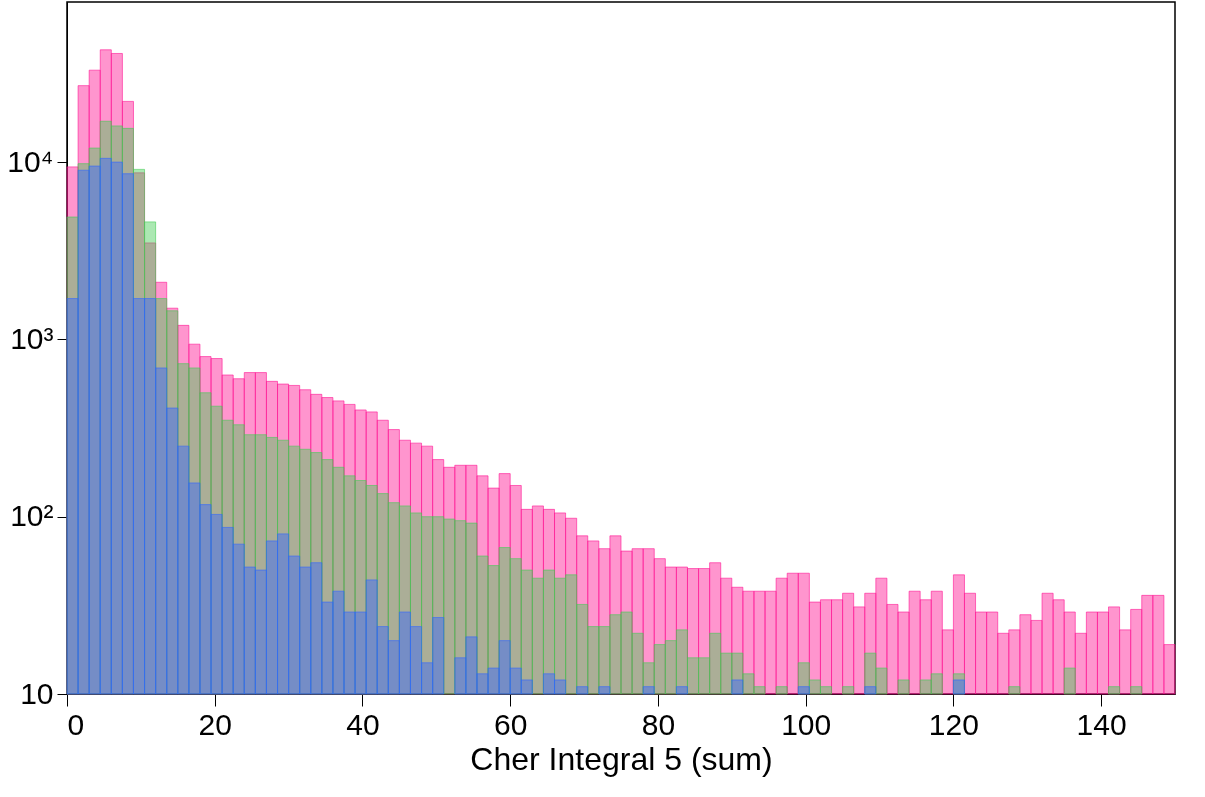  I want to click on x-tick-label: 0, so click(76, 724).